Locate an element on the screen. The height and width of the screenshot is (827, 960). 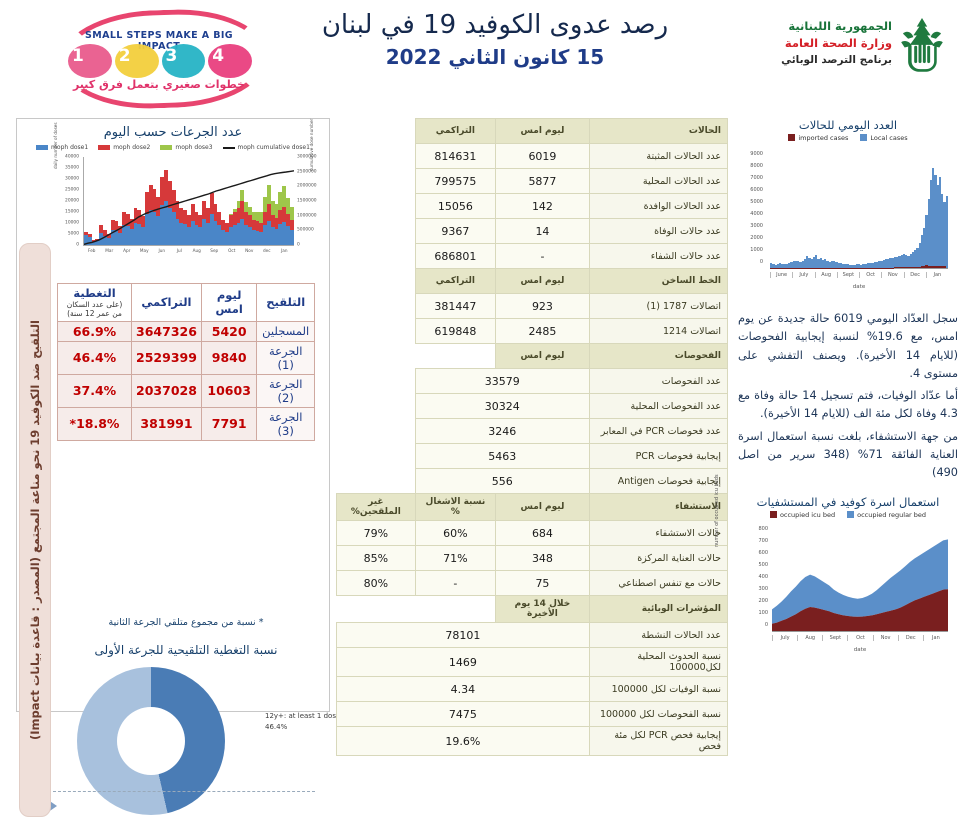
axis-tick: 8000 is located at coordinates (756, 166).